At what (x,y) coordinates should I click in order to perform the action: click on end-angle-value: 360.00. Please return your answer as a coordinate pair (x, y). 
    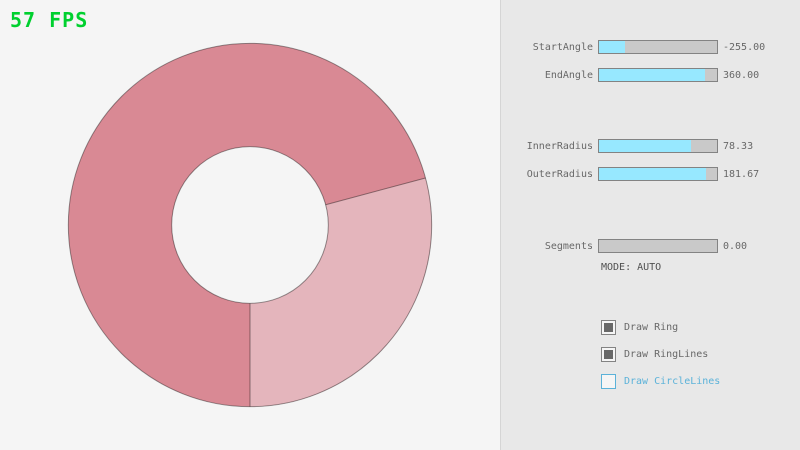
    Looking at the image, I should click on (741, 75).